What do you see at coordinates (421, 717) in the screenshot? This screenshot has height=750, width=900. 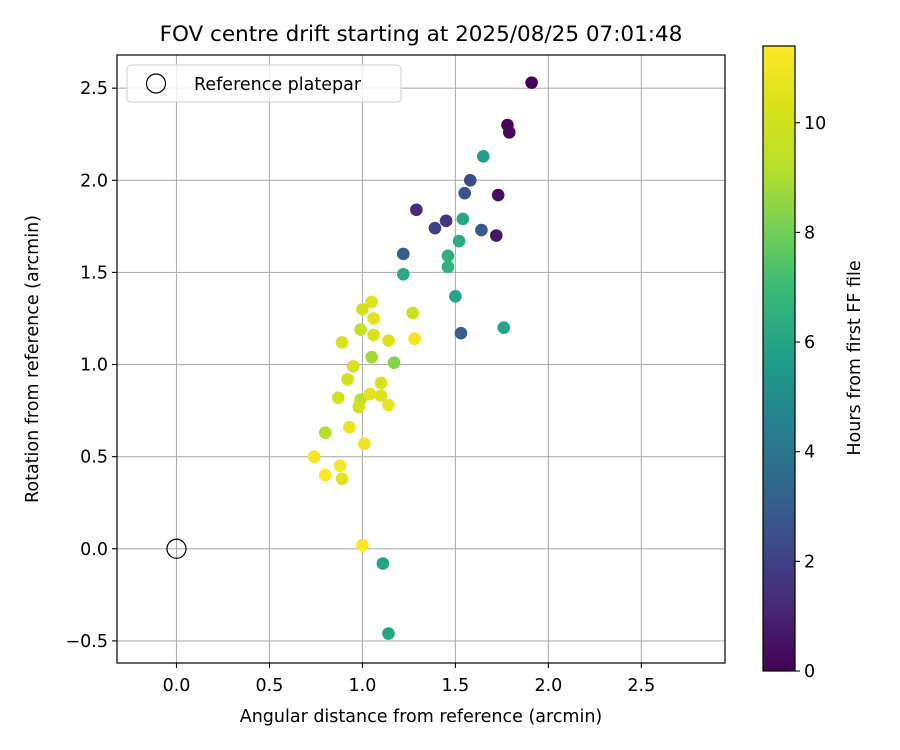 I see `x-axis-label: Angular distance from reference (arcmin)` at bounding box center [421, 717].